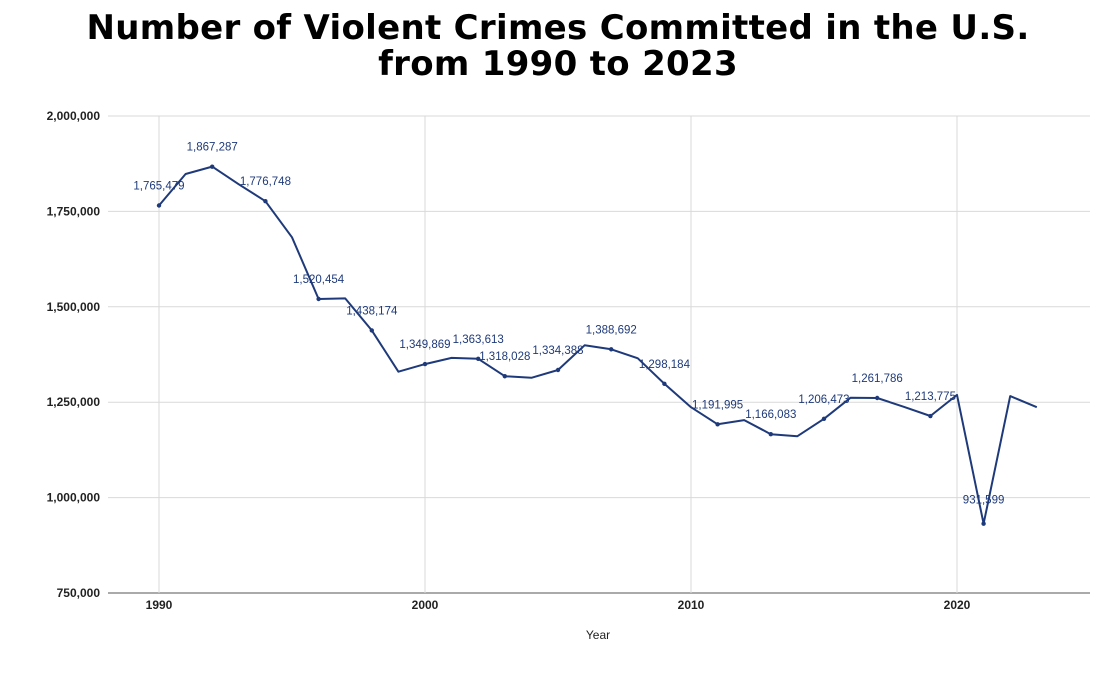 This screenshot has width=1116, height=676. Describe the element at coordinates (770, 415) in the screenshot. I see `data-label: 1,166,083` at that location.